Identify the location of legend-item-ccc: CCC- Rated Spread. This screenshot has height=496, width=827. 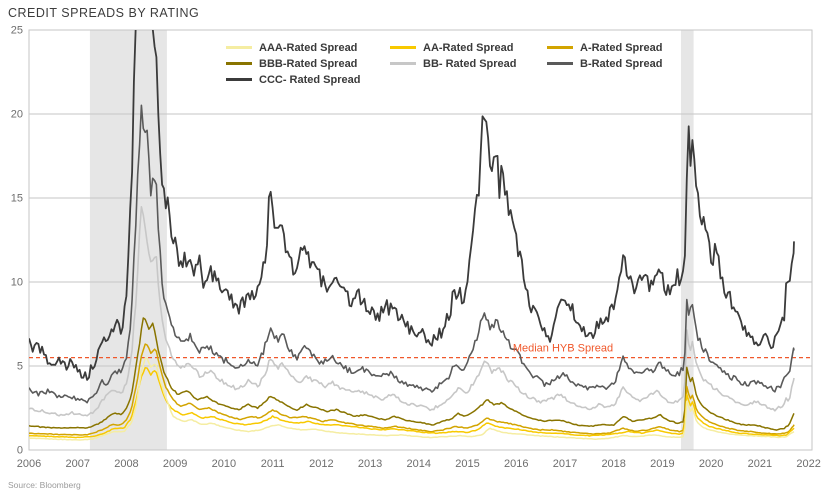
(308, 79).